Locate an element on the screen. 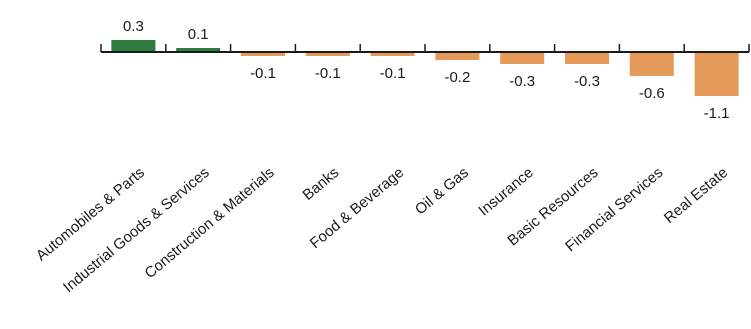 Image resolution: width=751 pixels, height=329 pixels. value-label-0: 0.3 is located at coordinates (133, 26).